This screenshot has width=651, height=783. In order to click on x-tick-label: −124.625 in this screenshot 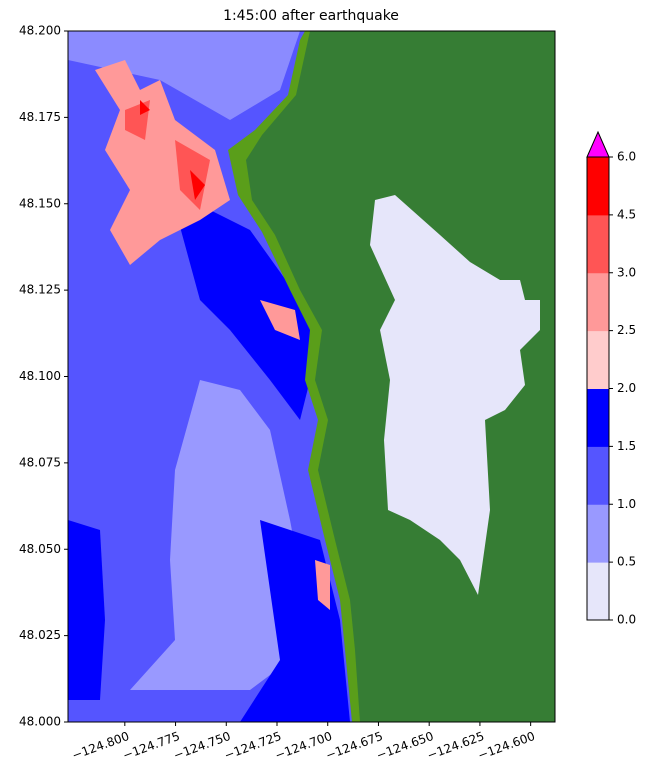, I will do `click(455, 746)`.